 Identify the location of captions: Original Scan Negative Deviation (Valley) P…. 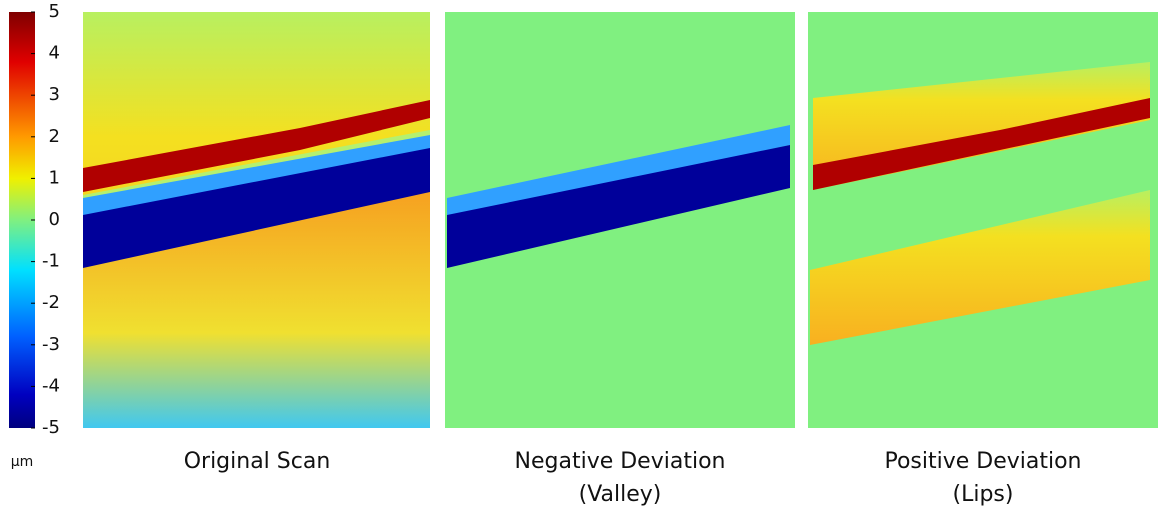
(633, 478).